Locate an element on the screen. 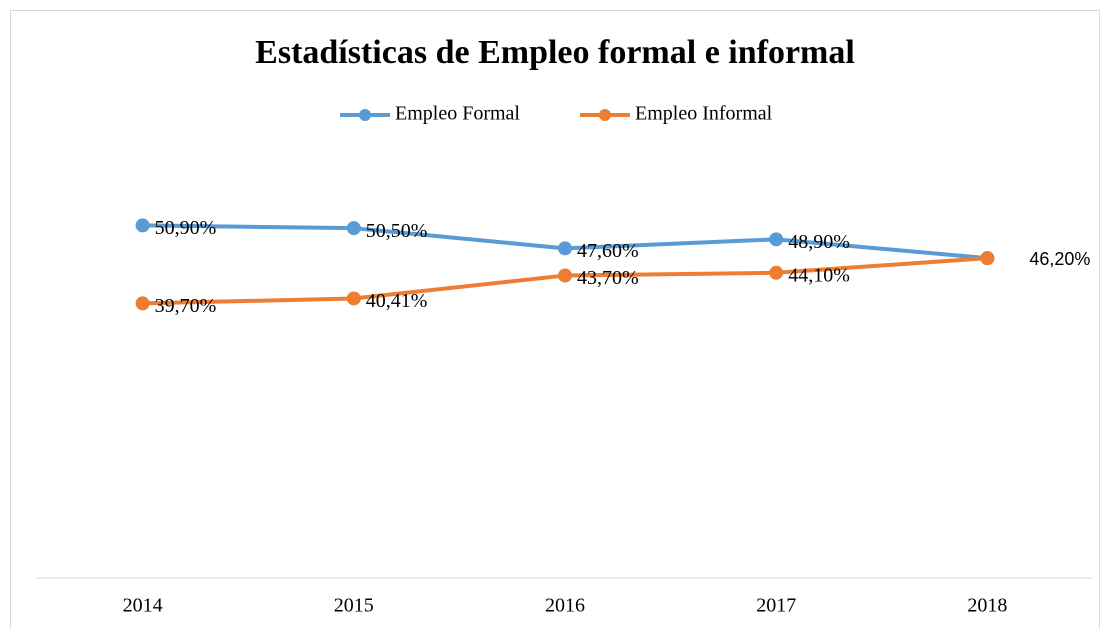 This screenshot has height=629, width=1111. data-label: 43,70% is located at coordinates (608, 278).